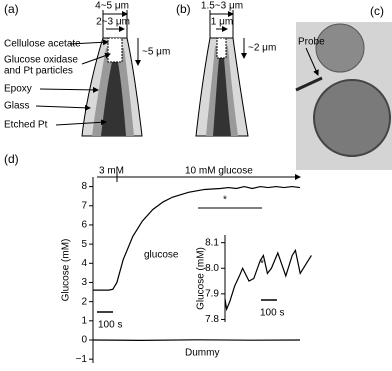  What do you see at coordinates (262, 48) in the screenshot?
I see `dimension: ~2 μm` at bounding box center [262, 48].